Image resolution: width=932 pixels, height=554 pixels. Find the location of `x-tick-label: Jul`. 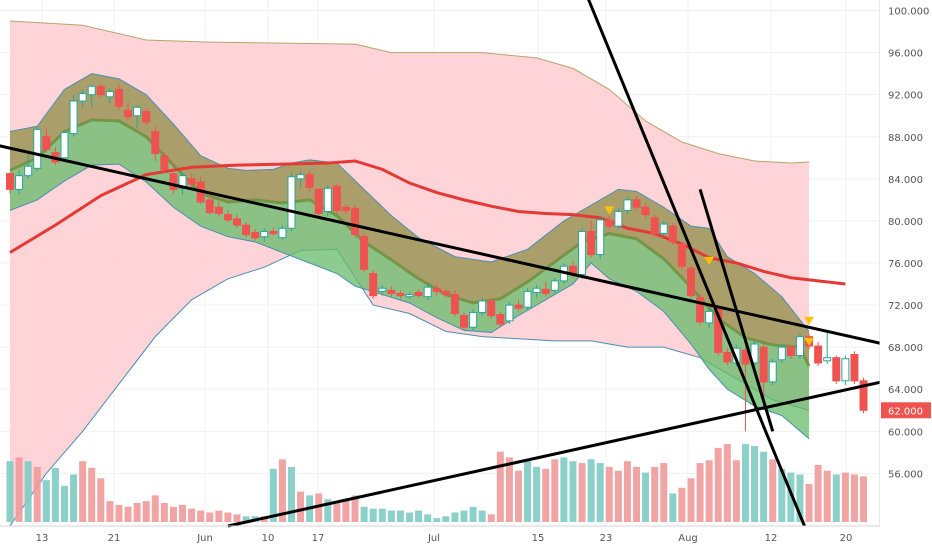

x-tick-label: Jul is located at coordinates (433, 538).